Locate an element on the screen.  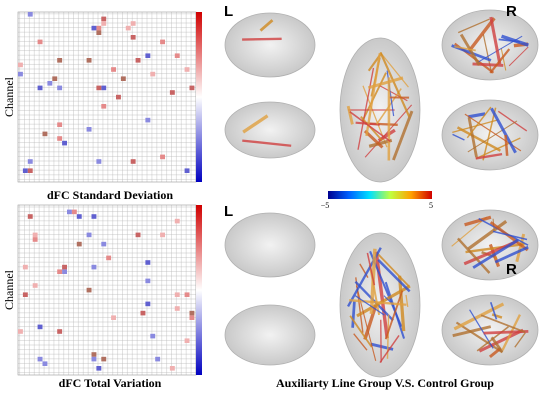
hemisphere-label: L is located at coordinates (228, 11).